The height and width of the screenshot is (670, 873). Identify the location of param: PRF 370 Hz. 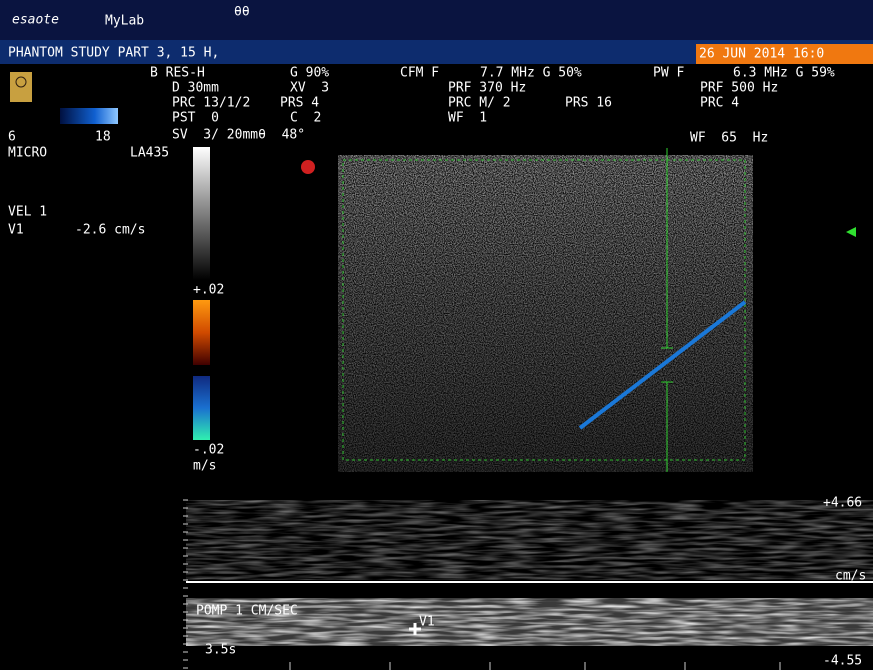
(487, 88).